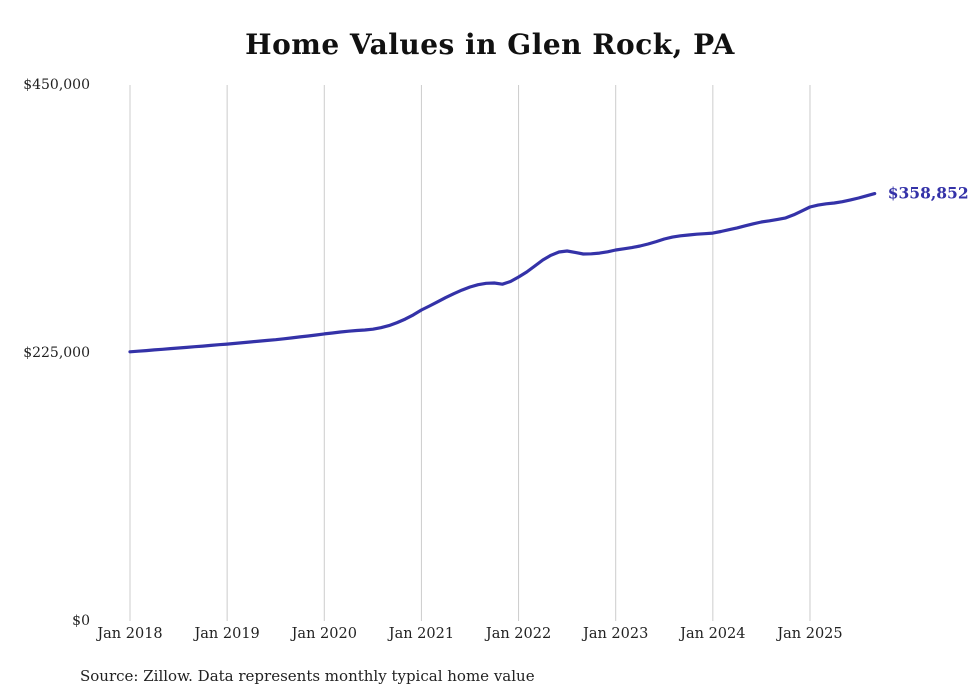 The height and width of the screenshot is (699, 980). Describe the element at coordinates (518, 634) in the screenshot. I see `x-tick-label: Jan 2022` at that location.